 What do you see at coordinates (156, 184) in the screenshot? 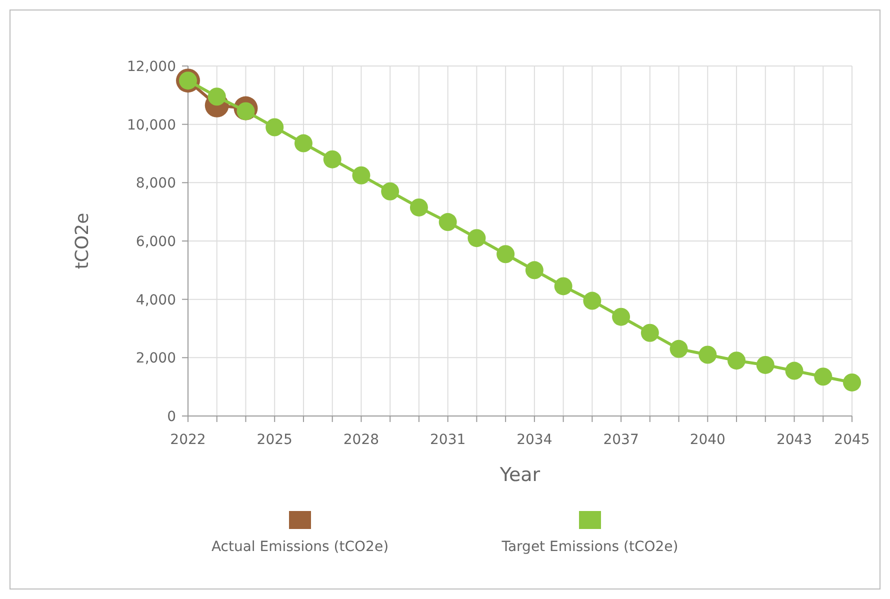
I see `y-tick-label: 8,000` at bounding box center [156, 184].